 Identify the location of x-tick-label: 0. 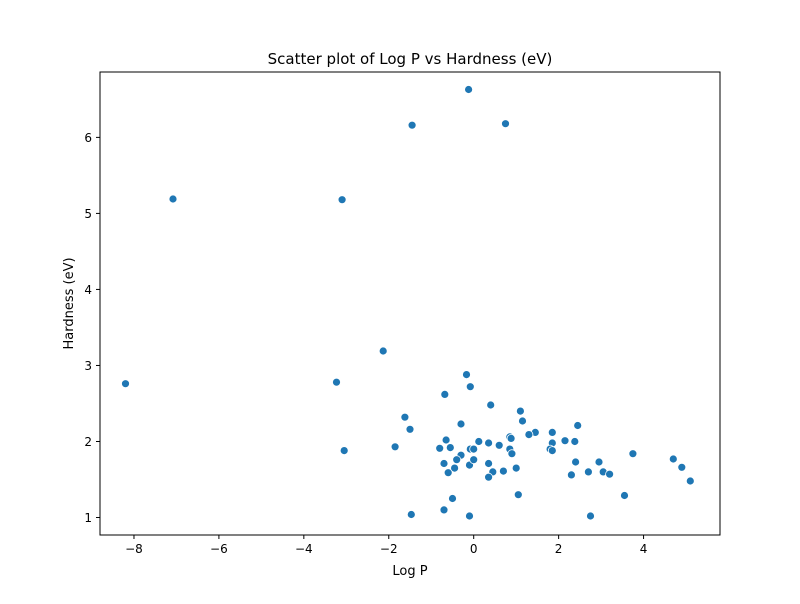
(474, 549).